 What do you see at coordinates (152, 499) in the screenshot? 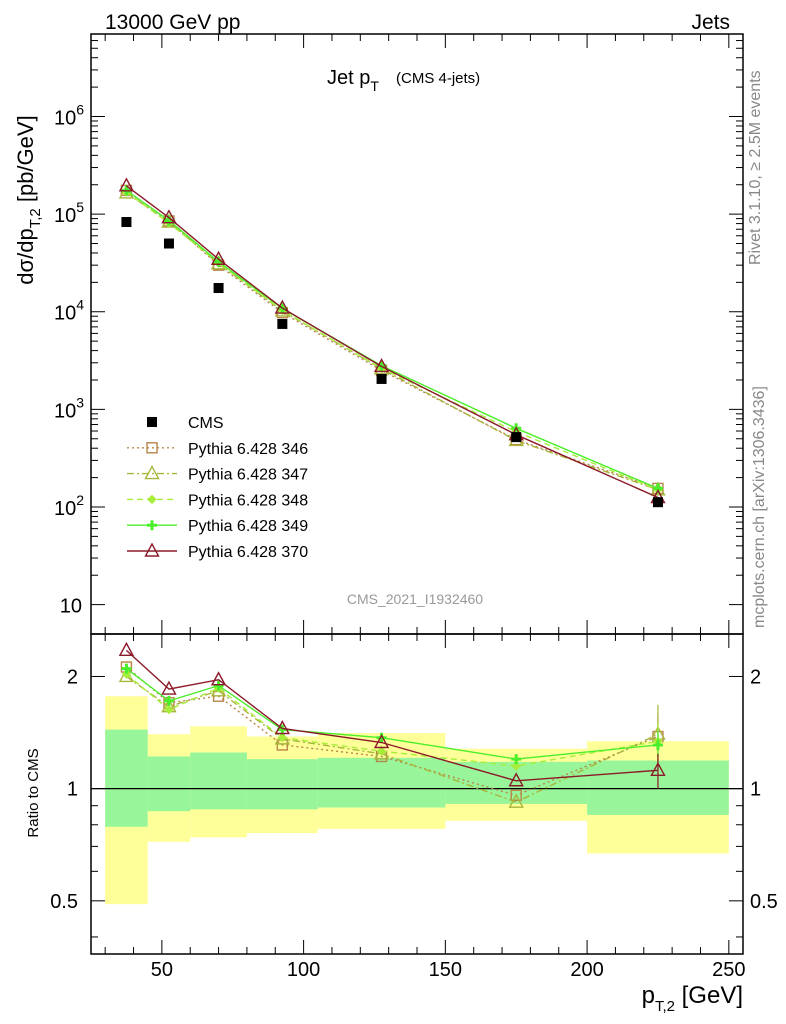
I see `legend-marker-p348` at bounding box center [152, 499].